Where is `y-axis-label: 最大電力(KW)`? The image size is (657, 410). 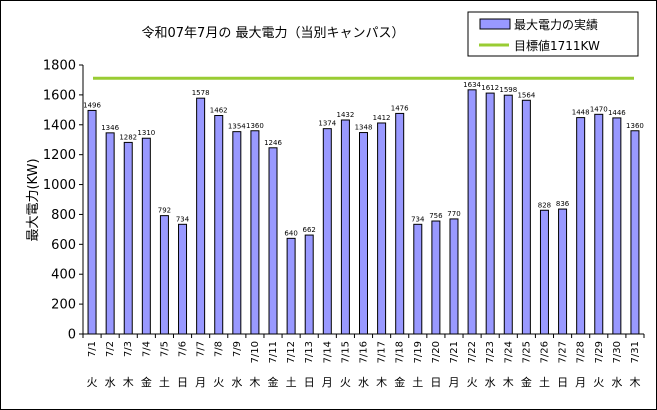 y-axis-label: 最大電力(KW) is located at coordinates (33, 199).